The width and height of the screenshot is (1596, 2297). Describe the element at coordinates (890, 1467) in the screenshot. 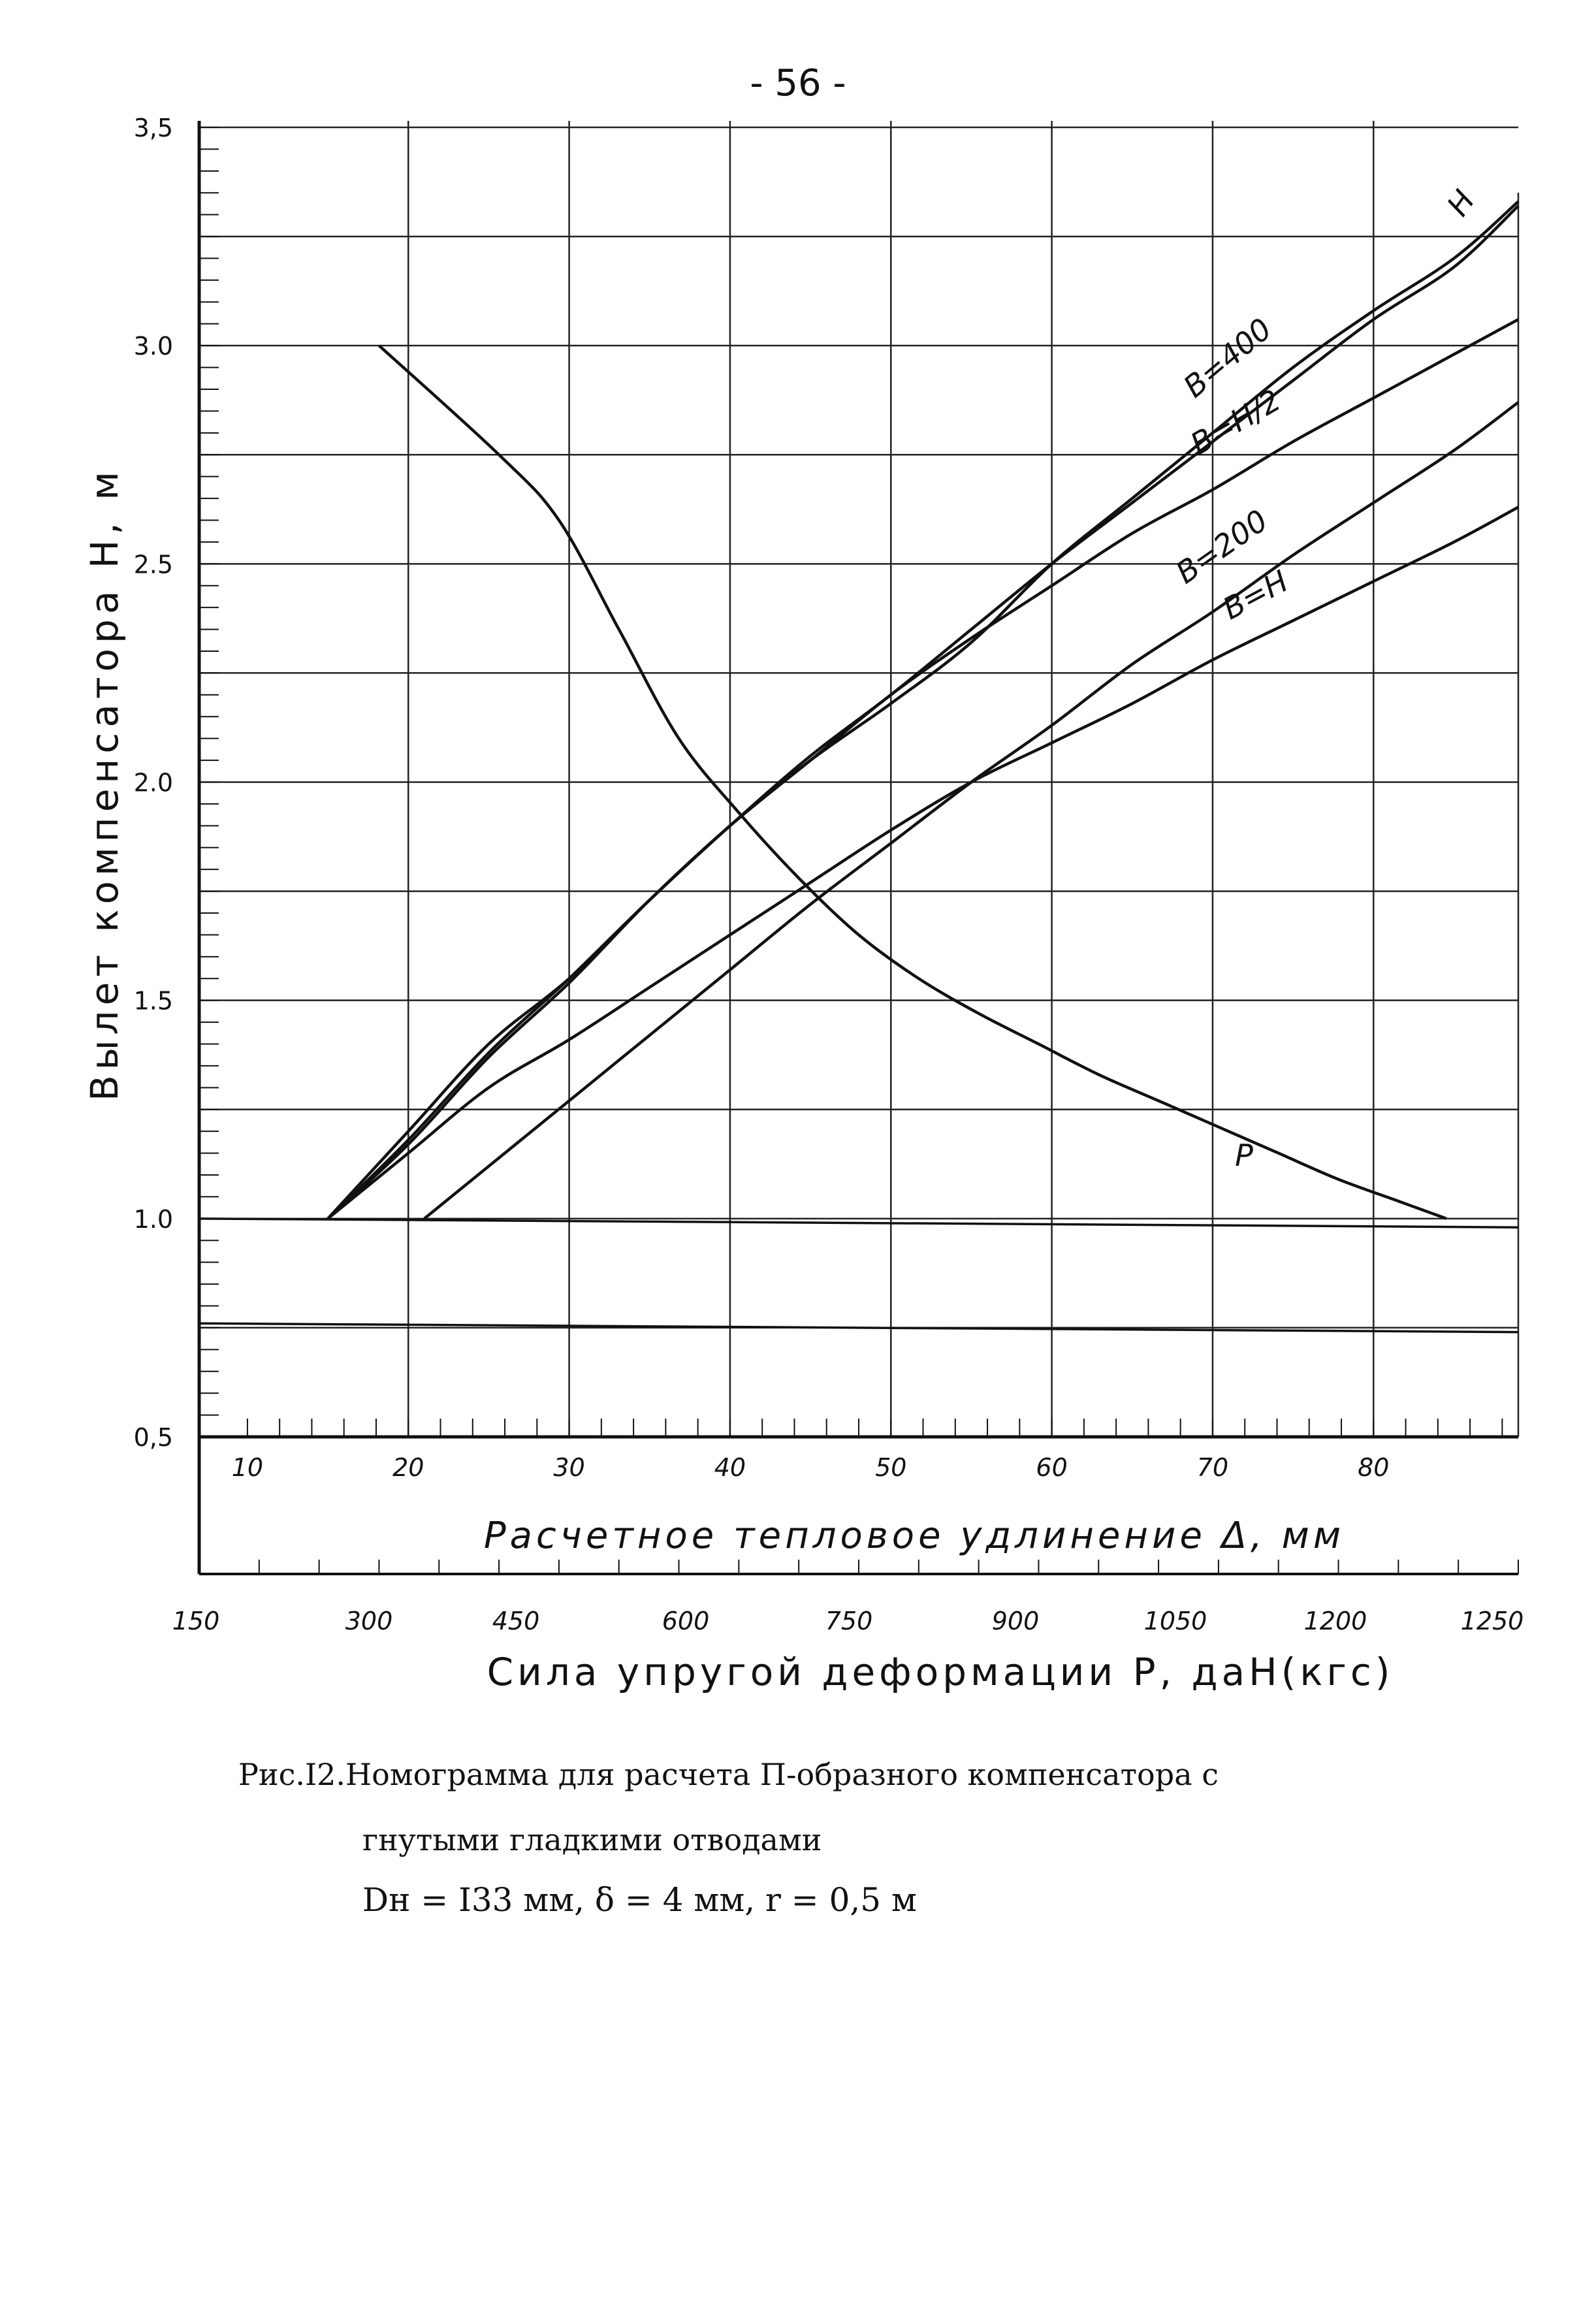

I see `x-tick-label: 50` at that location.